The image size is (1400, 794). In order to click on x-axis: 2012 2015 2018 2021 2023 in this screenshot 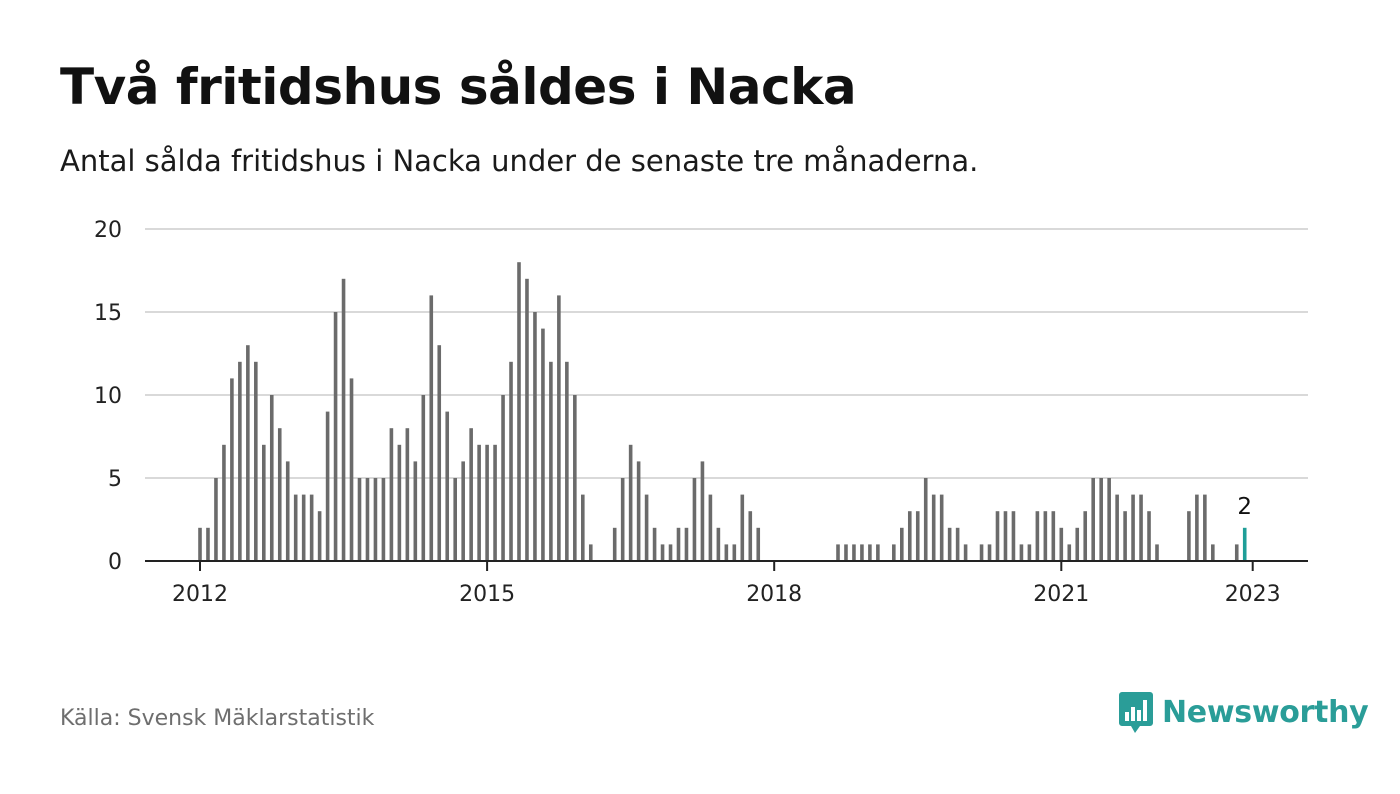, I will do `click(726, 583)`.